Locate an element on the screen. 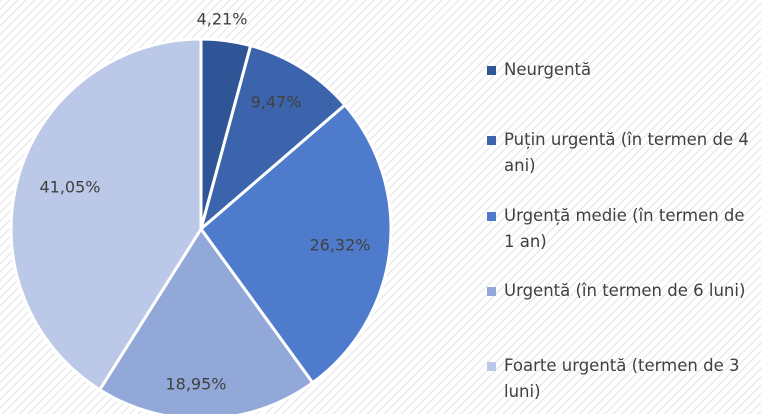 The width and height of the screenshot is (761, 414). legend-label: Neurgentă is located at coordinates (548, 69).